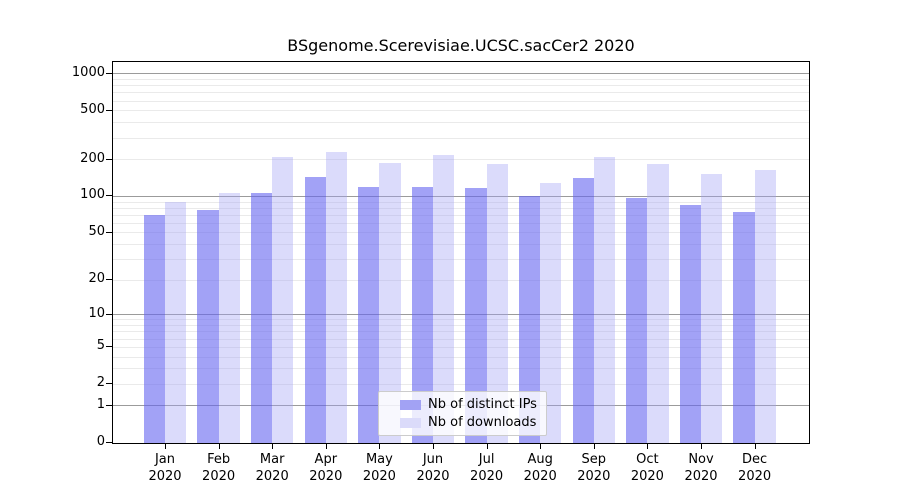  What do you see at coordinates (551, 312) in the screenshot?
I see `bar-downloads-aug` at bounding box center [551, 312].